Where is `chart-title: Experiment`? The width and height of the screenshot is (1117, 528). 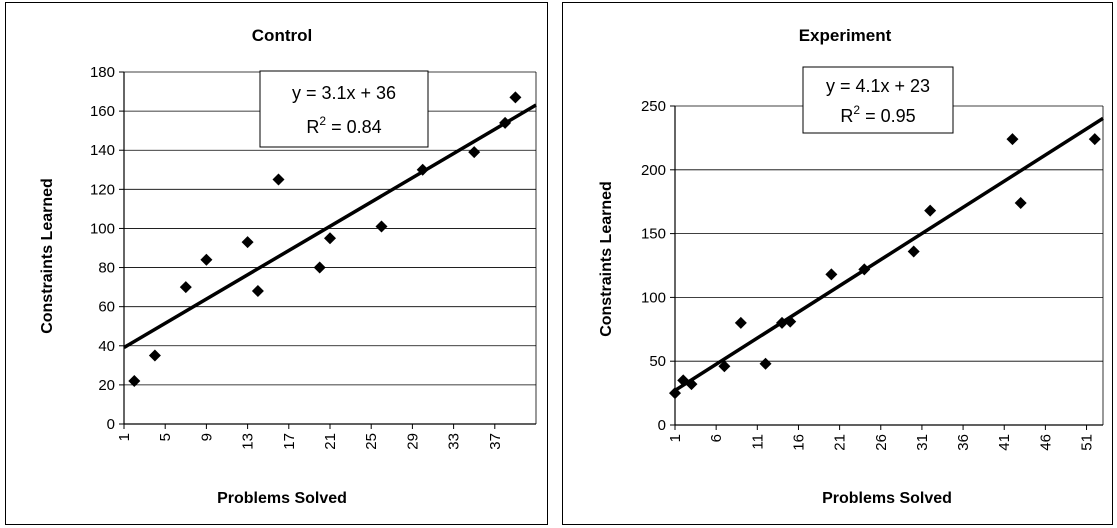
chart-title: Experiment is located at coordinates (845, 35).